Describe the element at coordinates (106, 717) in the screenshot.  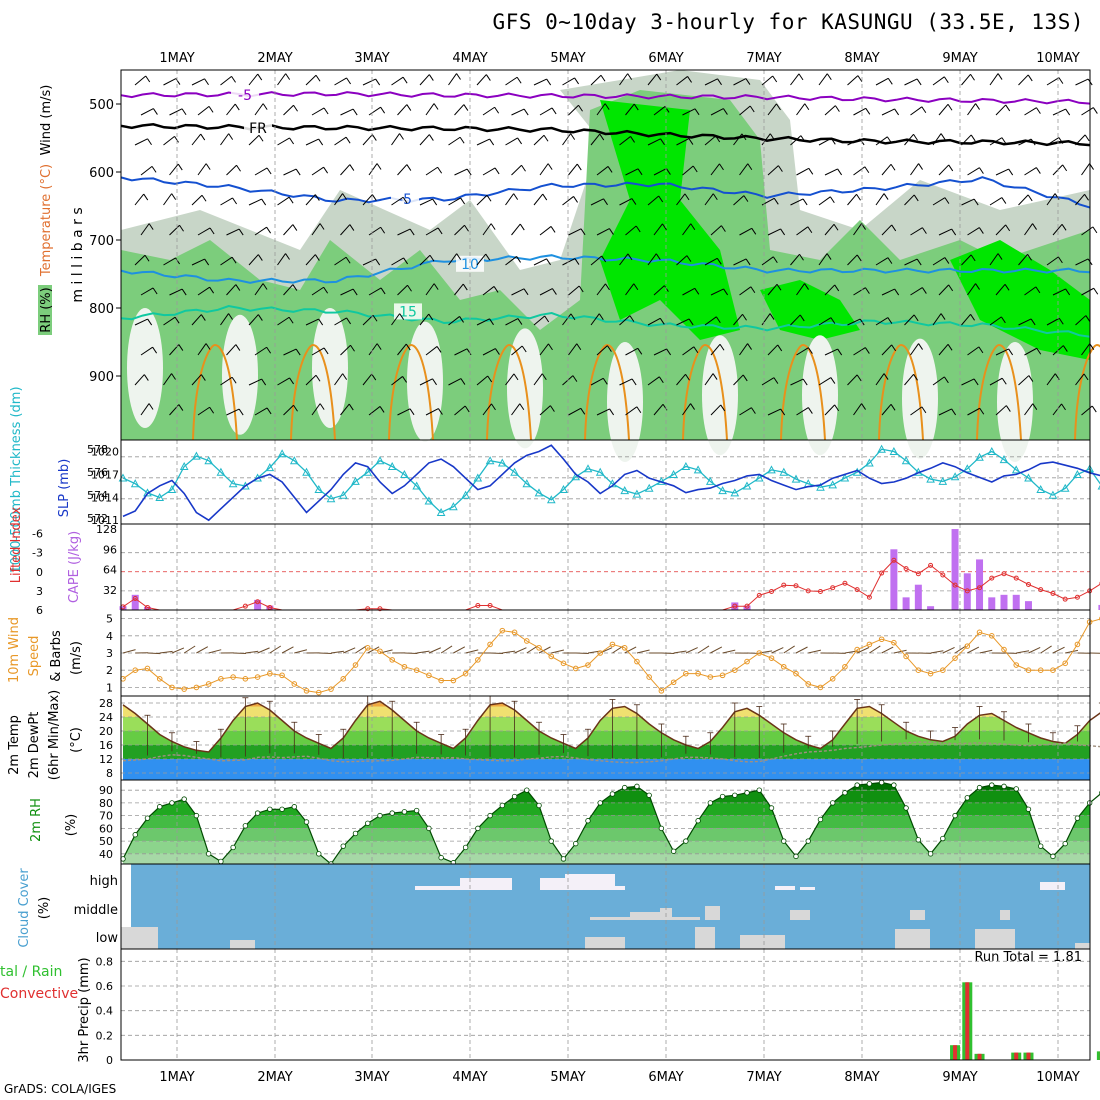
I see `temp-tick-label: 24` at that location.